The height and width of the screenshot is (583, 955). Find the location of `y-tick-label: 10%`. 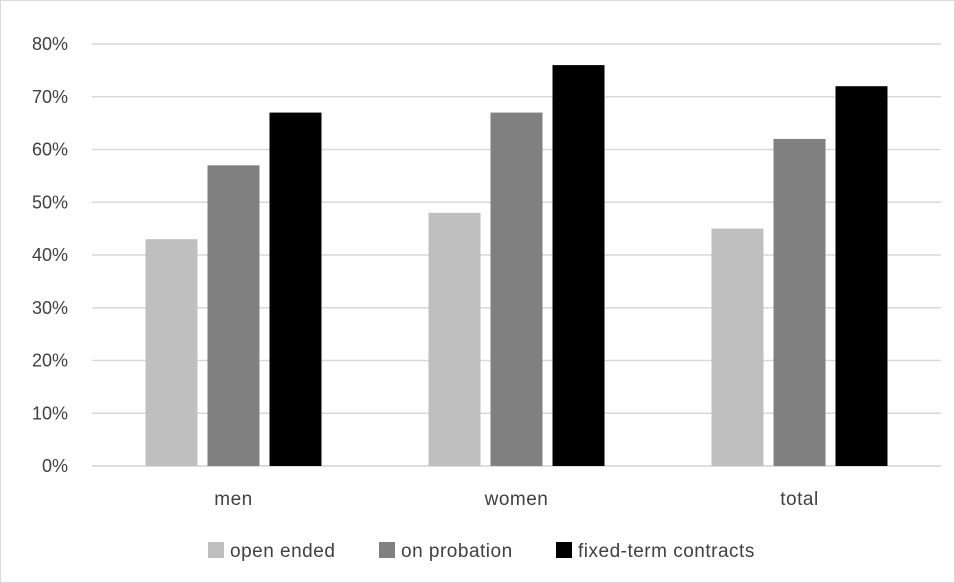

y-tick-label: 10% is located at coordinates (50, 413).